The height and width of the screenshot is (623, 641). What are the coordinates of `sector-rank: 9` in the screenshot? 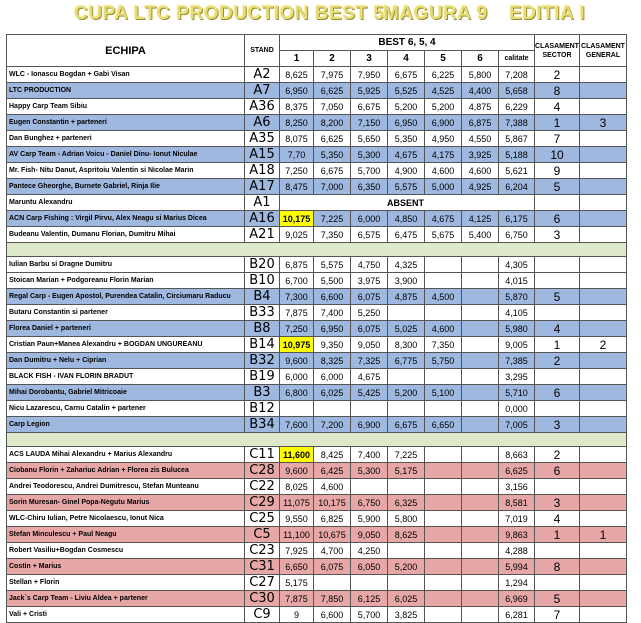 It's located at (557, 170).